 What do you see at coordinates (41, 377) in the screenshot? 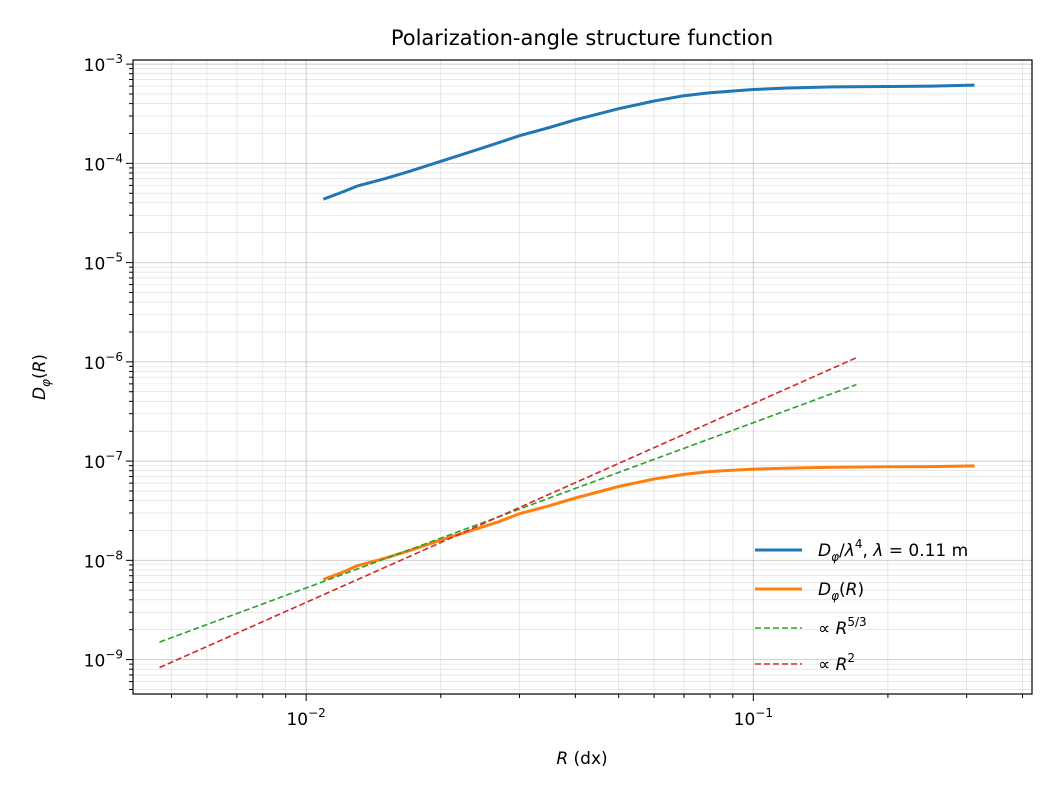
I see `y-axis-label: Dφ(R)` at bounding box center [41, 377].